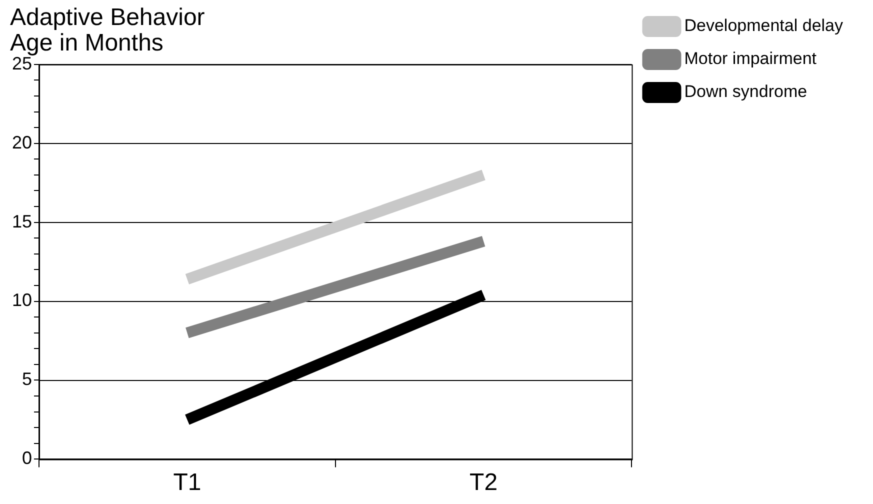 The height and width of the screenshot is (504, 873). What do you see at coordinates (746, 92) in the screenshot?
I see `legend-label: Down syndrome` at bounding box center [746, 92].